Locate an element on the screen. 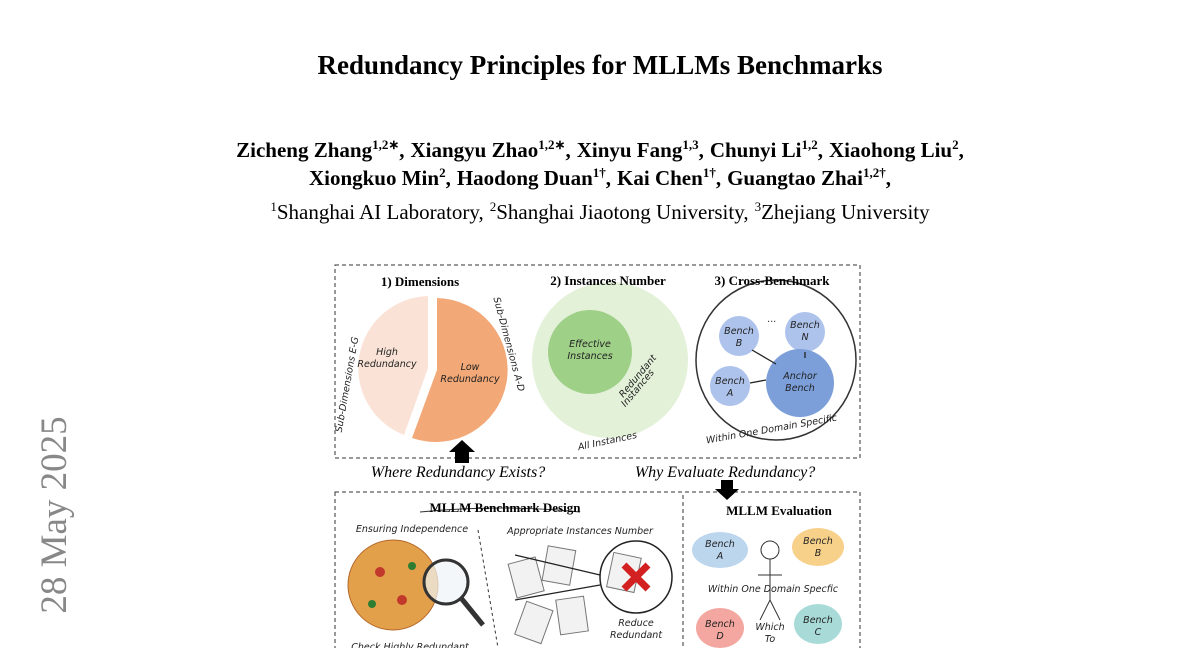 This screenshot has height=648, width=1200. author-name: Xiaohong Liu is located at coordinates (890, 150).